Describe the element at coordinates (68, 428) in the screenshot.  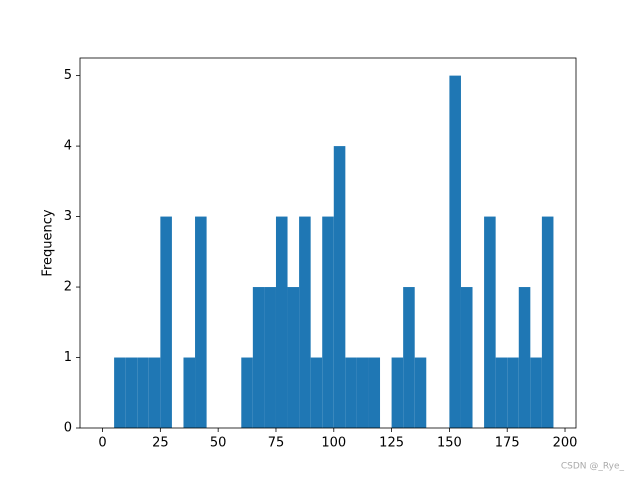
I see `y-tick-label: 0` at that location.